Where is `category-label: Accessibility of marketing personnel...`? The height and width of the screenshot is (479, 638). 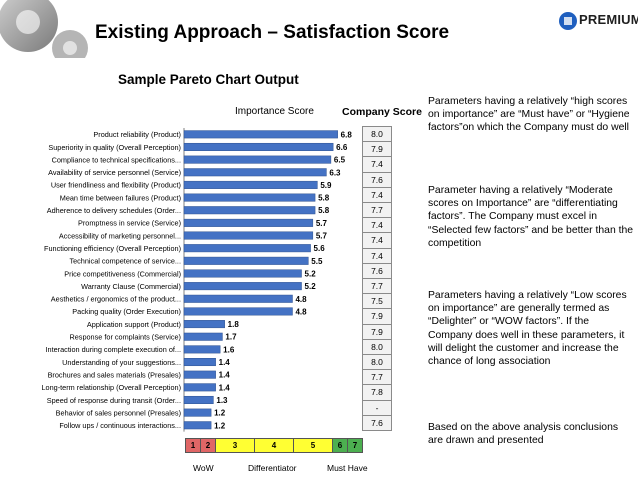
category-label: Accessibility of marketing personnel... is located at coordinates (120, 235).